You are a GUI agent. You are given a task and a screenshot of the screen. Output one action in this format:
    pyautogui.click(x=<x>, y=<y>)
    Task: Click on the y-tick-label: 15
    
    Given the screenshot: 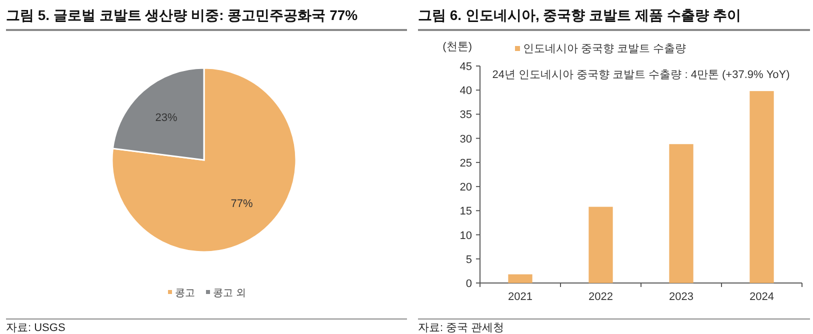 What is the action you would take?
    pyautogui.click(x=466, y=212)
    